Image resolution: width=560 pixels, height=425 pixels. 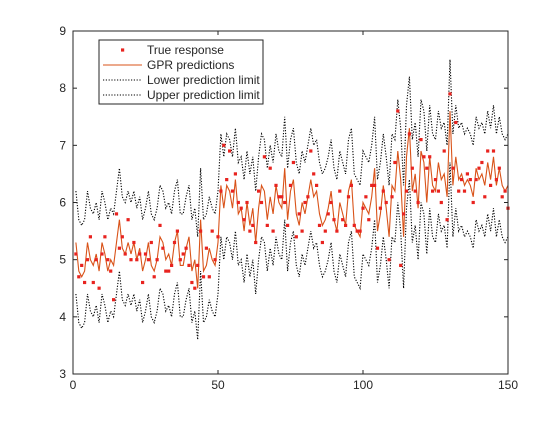 I want to click on legend-box, so click(x=181, y=72).